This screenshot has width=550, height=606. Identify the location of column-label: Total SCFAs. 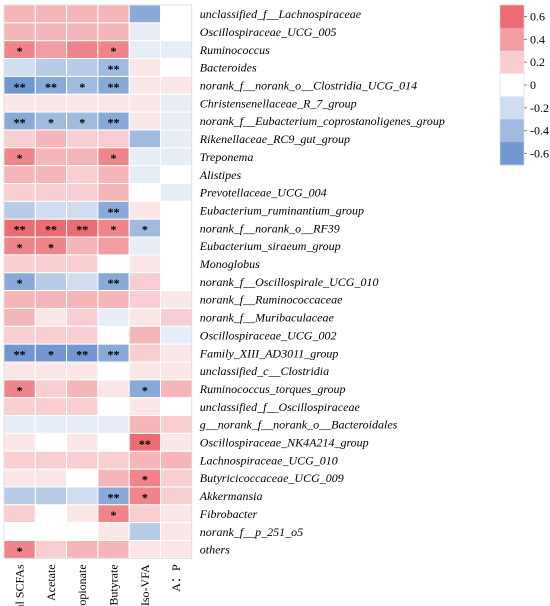
(20, 585).